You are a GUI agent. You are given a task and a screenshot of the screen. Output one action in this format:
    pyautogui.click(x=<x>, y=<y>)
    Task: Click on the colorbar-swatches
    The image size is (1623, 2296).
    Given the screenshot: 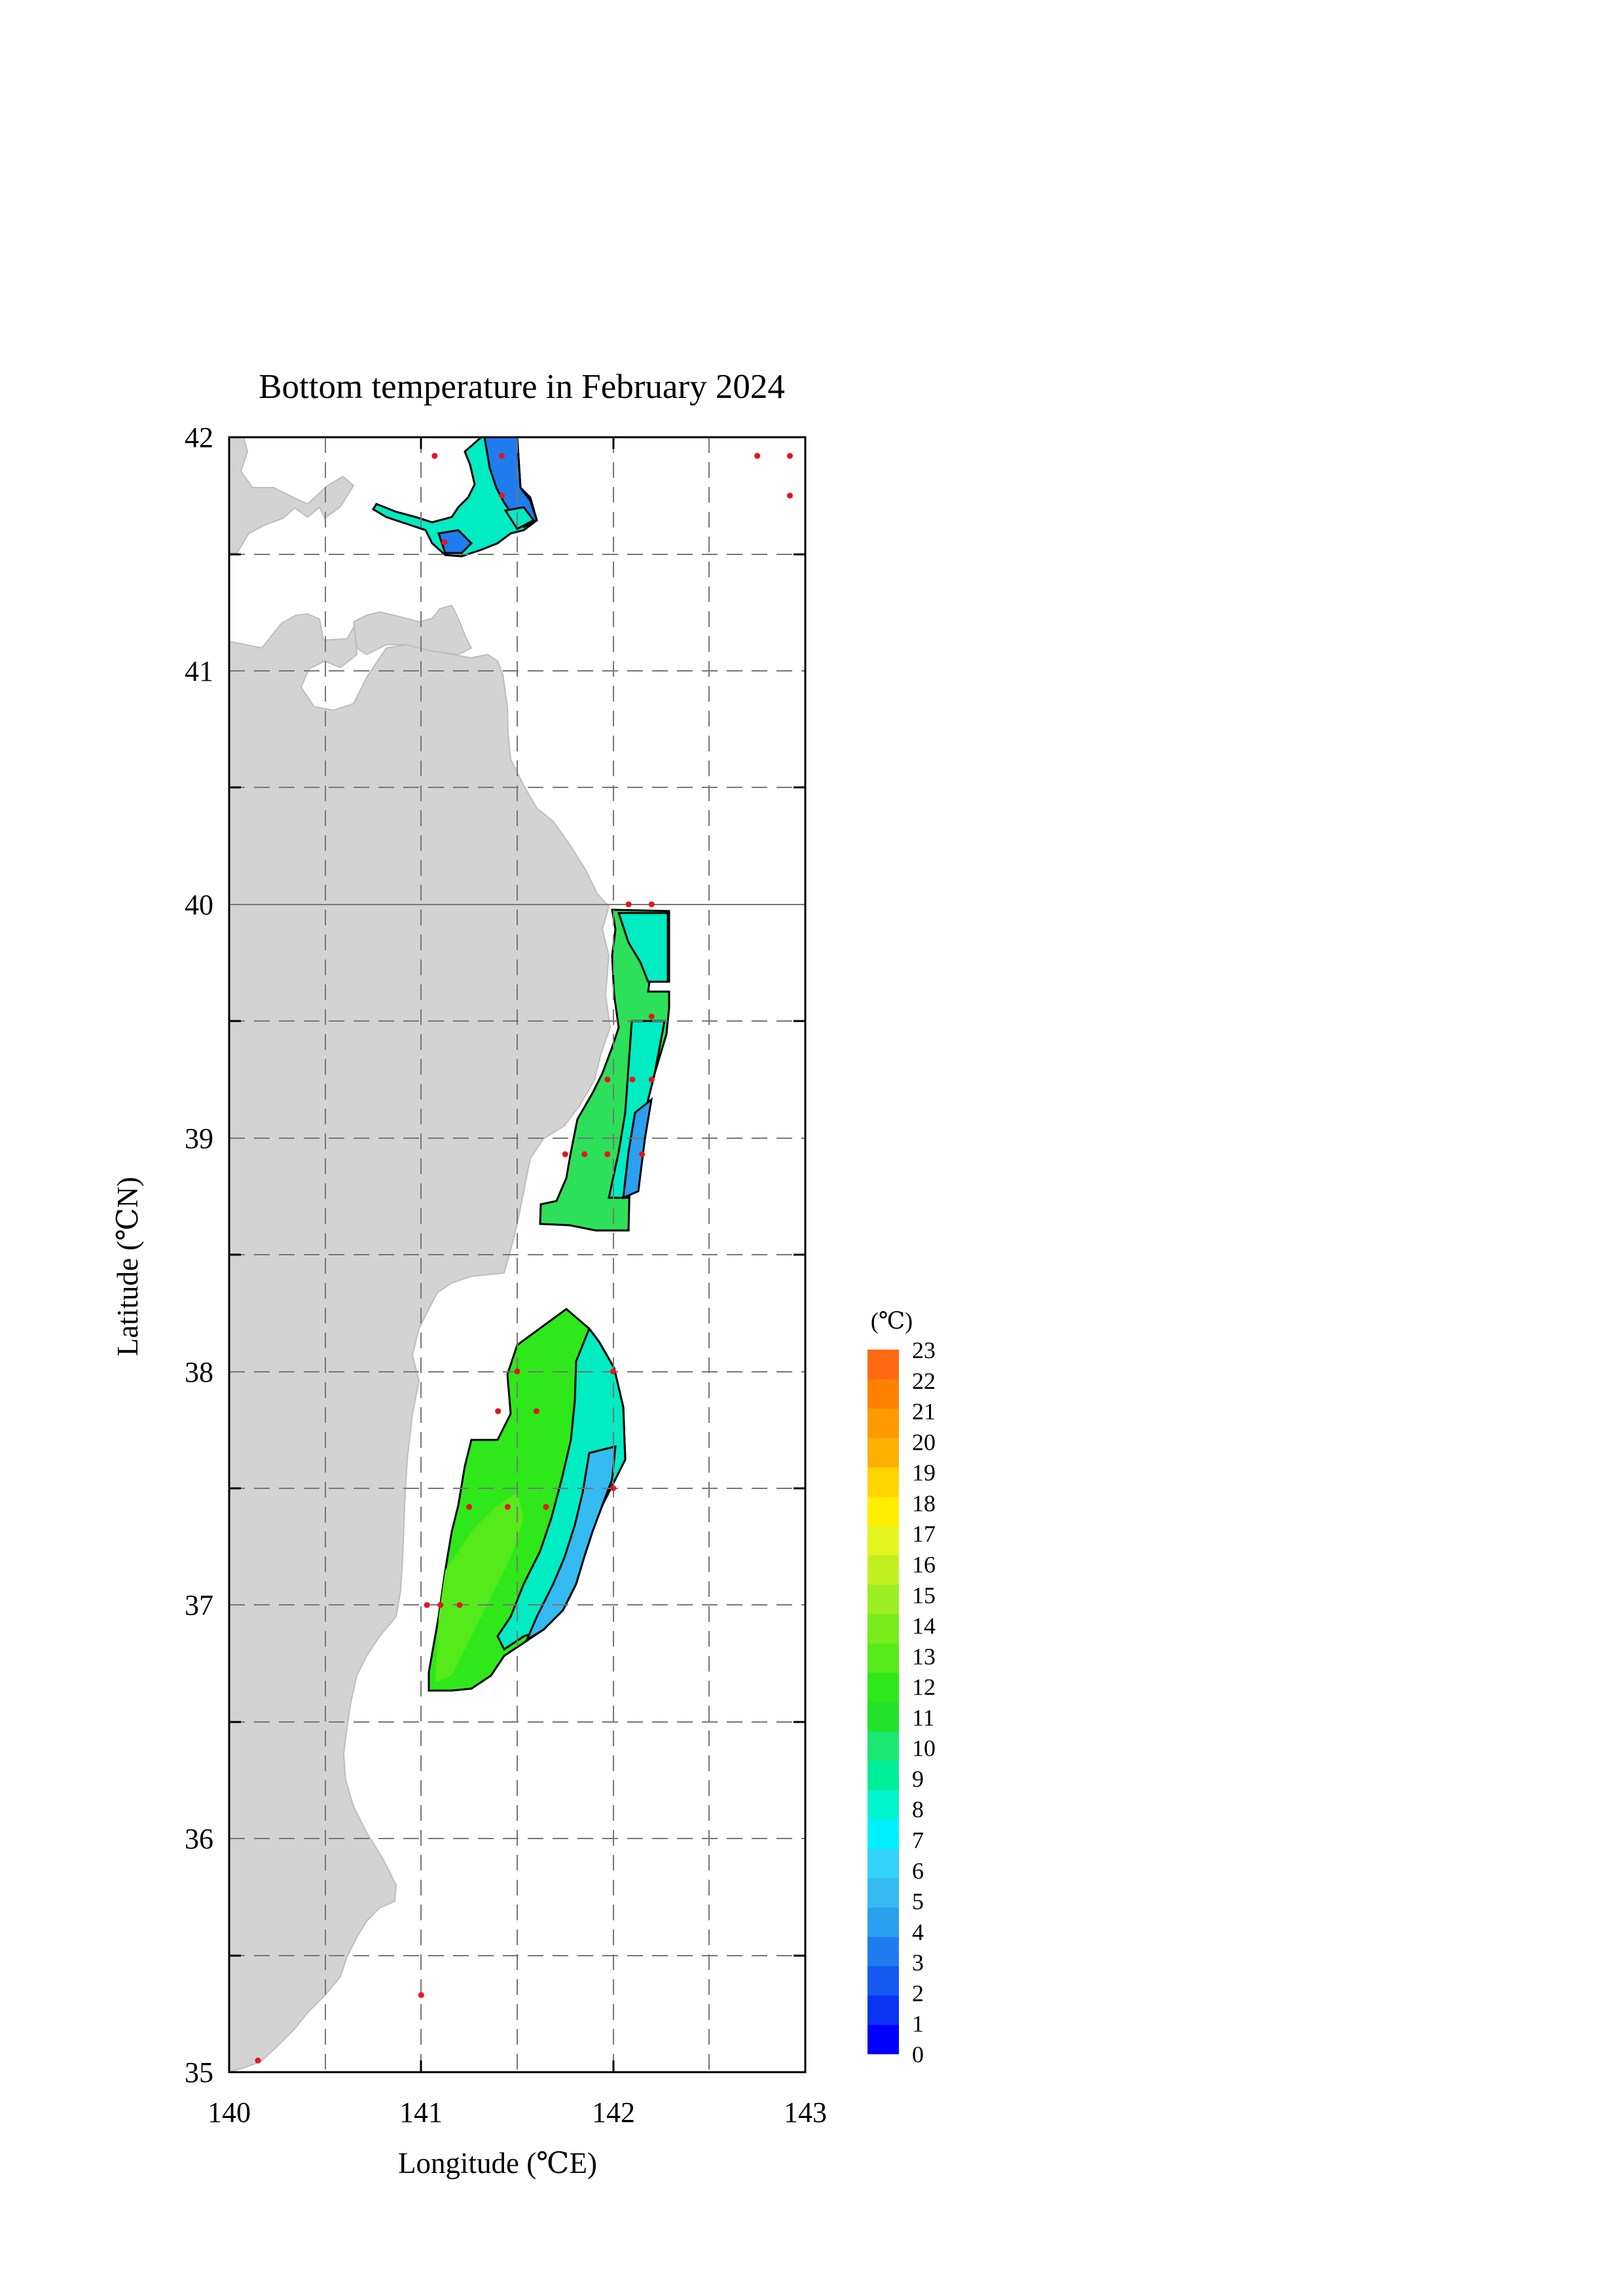 What is the action you would take?
    pyautogui.click(x=883, y=1702)
    